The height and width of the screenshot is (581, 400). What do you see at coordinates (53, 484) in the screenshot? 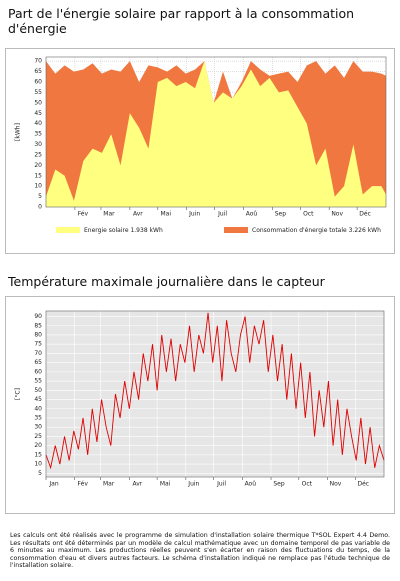
I see `x-tick-label: Jan` at bounding box center [53, 484].